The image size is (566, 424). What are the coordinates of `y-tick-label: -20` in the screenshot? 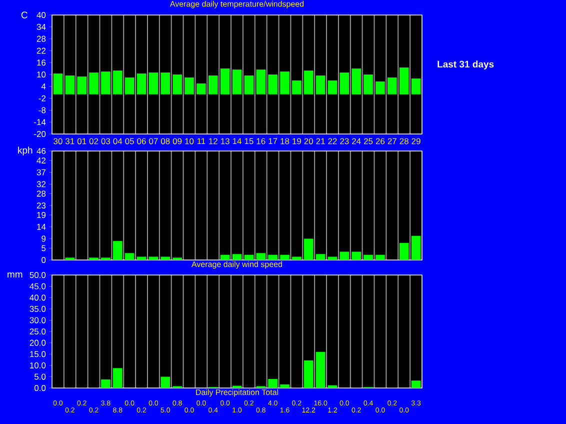 It's located at (40, 133).